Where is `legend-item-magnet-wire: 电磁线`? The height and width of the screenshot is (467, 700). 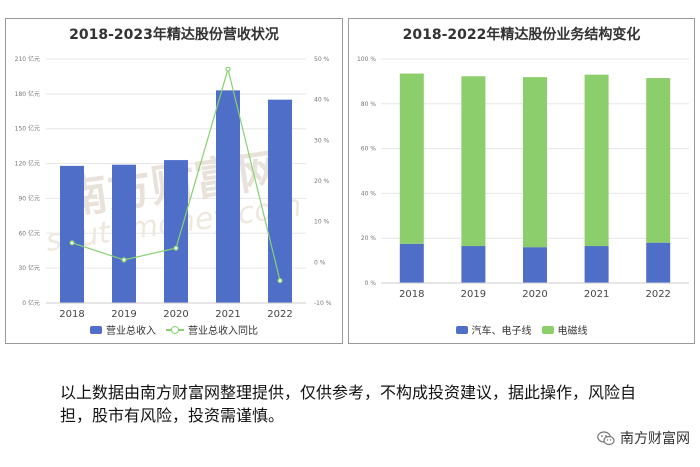 legend-item-magnet-wire: 电磁线 is located at coordinates (564, 329).